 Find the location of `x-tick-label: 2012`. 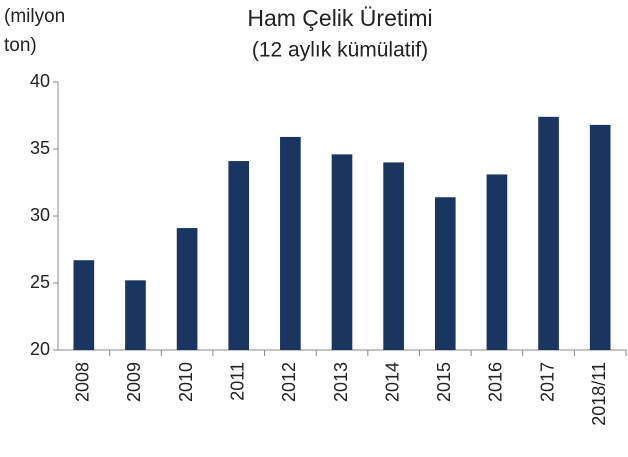

x-tick-label: 2012 is located at coordinates (289, 382).